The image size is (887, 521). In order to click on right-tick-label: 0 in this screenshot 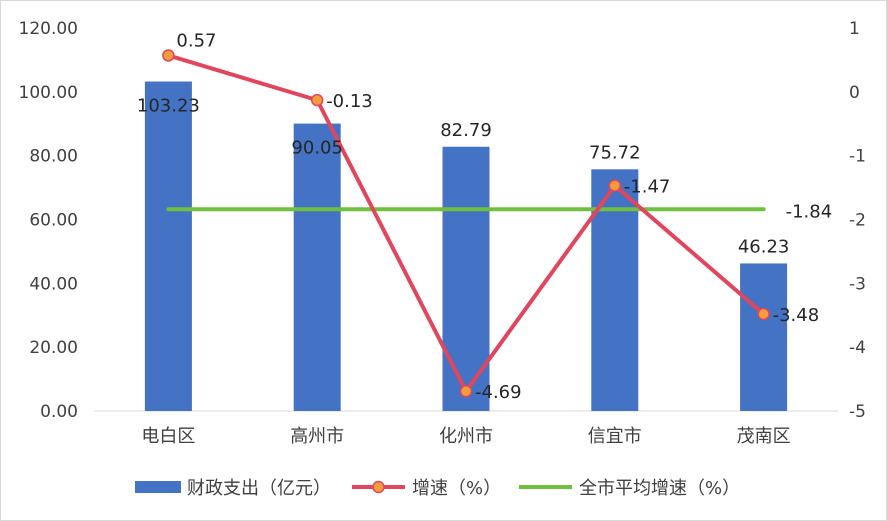, I will do `click(854, 93)`.